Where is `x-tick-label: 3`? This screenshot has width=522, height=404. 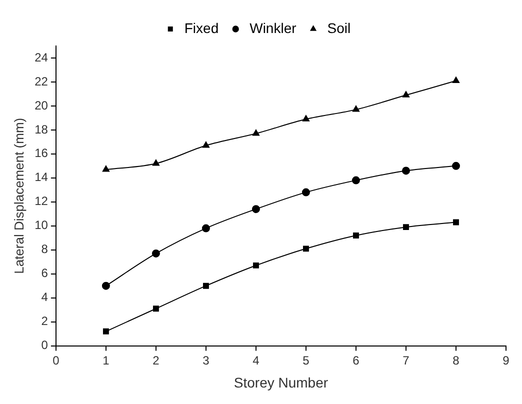 x-tick-label: 3 is located at coordinates (206, 360).